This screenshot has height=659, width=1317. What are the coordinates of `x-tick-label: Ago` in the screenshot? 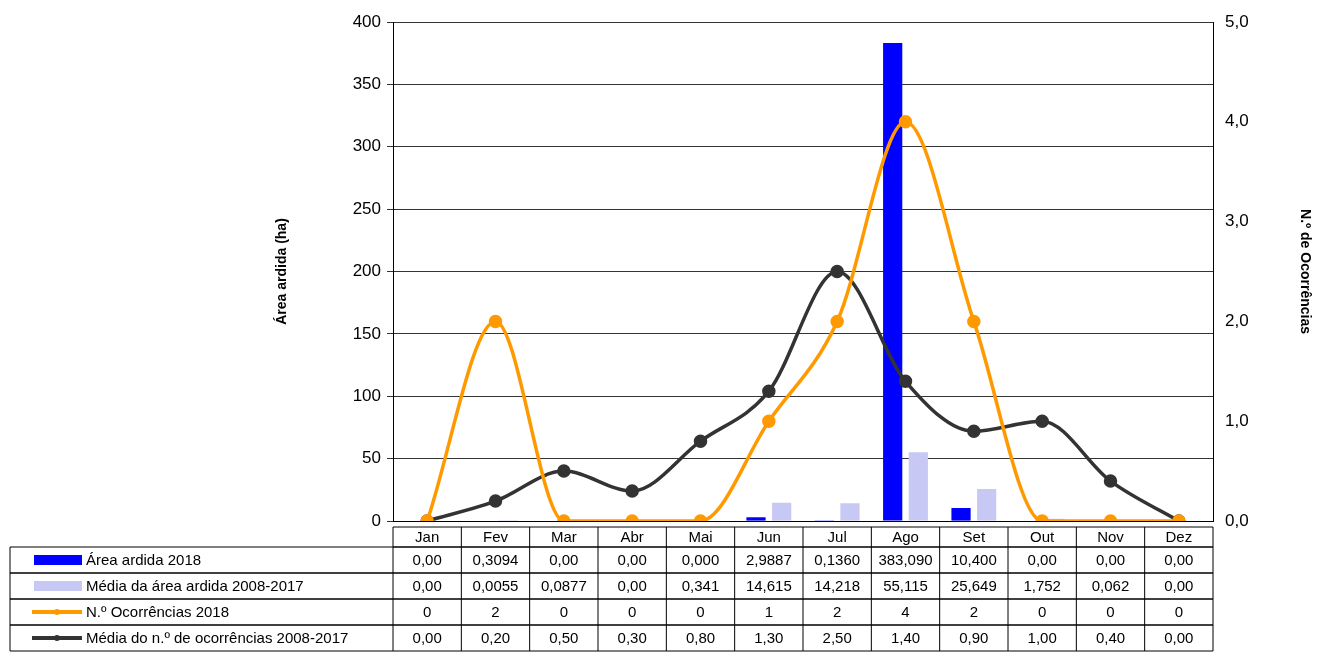 It's located at (905, 537).